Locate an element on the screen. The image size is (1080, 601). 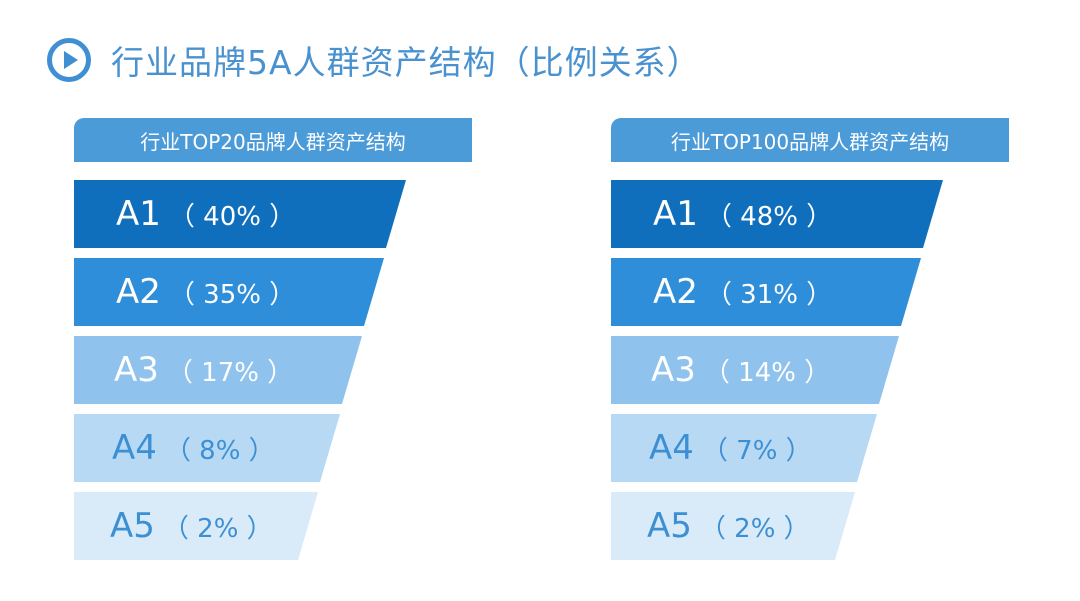
play-circle-icon is located at coordinates (69, 60).